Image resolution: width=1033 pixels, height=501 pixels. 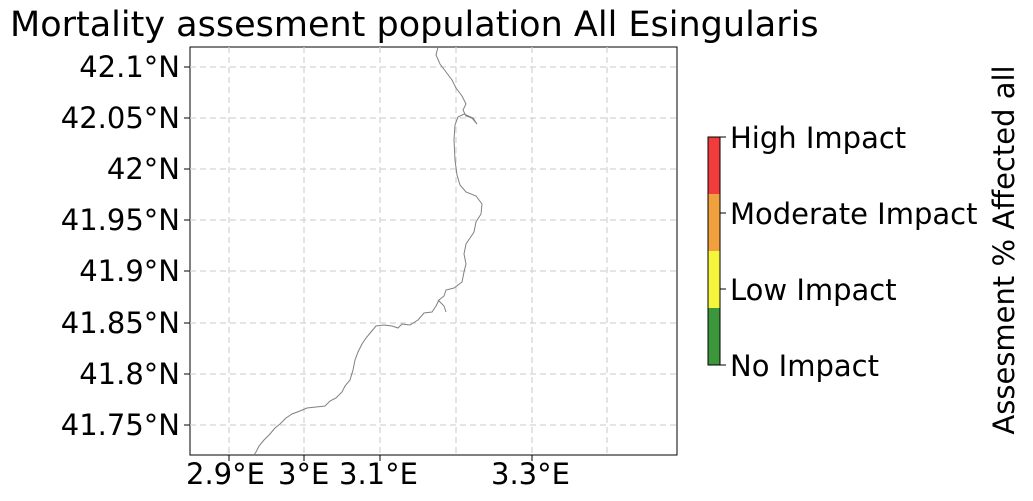 I want to click on x-tick-label: 3°E, so click(x=304, y=474).